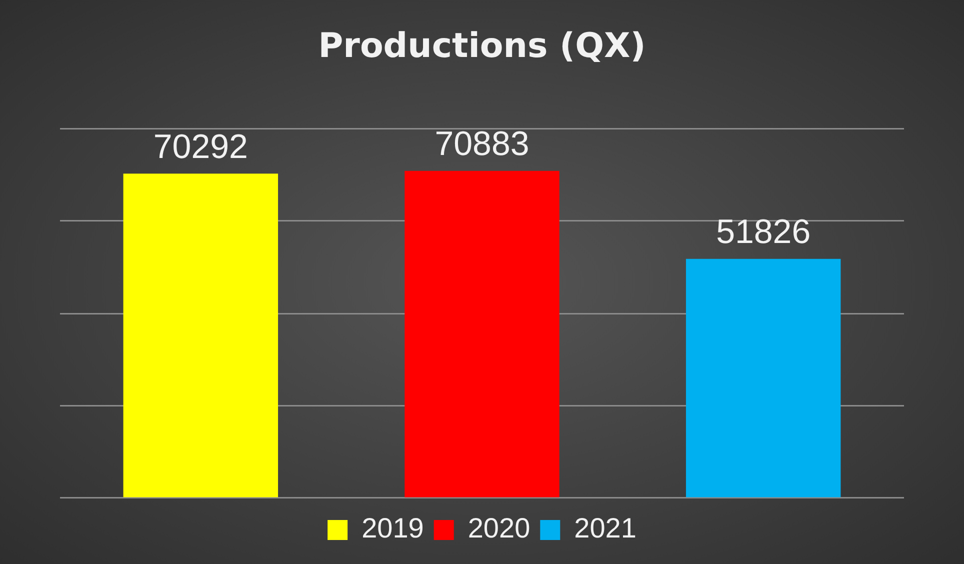 This screenshot has height=564, width=964. What do you see at coordinates (200, 147) in the screenshot?
I see `data-label: 70292` at bounding box center [200, 147].